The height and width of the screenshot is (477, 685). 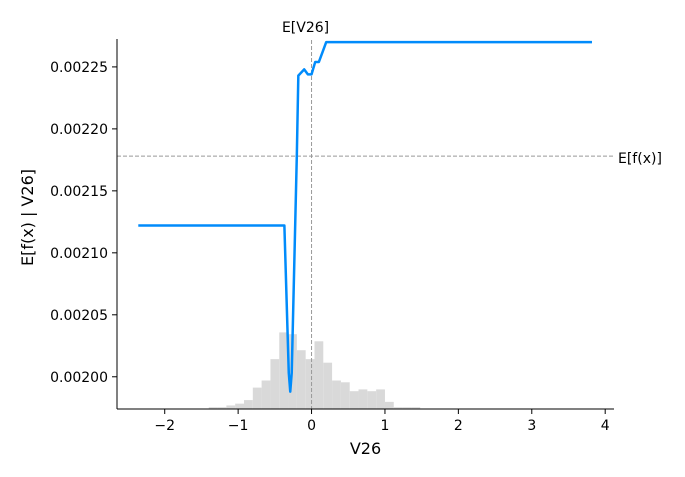 What do you see at coordinates (79, 192) in the screenshot?
I see `y-tick-label: 0.00215` at bounding box center [79, 192].